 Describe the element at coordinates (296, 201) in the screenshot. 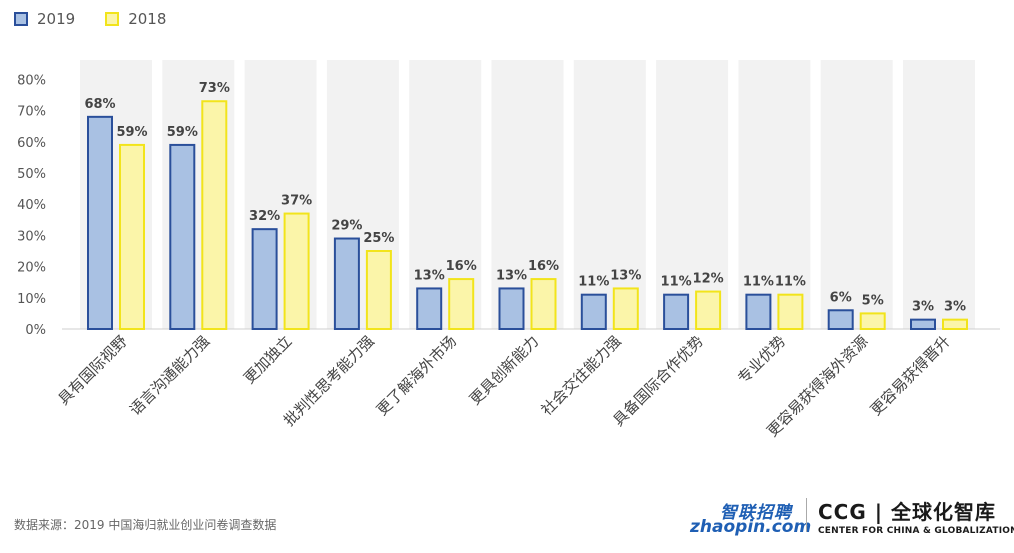

I see `data-label-2018: 37%` at that location.